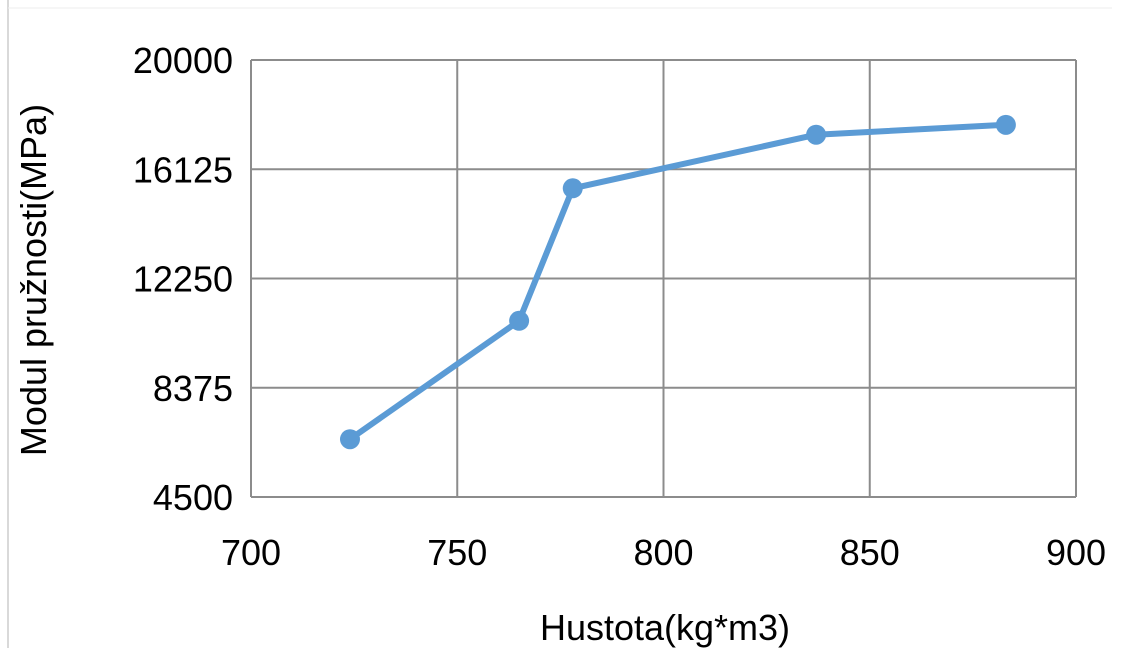 The image size is (1122, 648). Describe the element at coordinates (1076, 552) in the screenshot. I see `x-tick-label-900: 900` at that location.